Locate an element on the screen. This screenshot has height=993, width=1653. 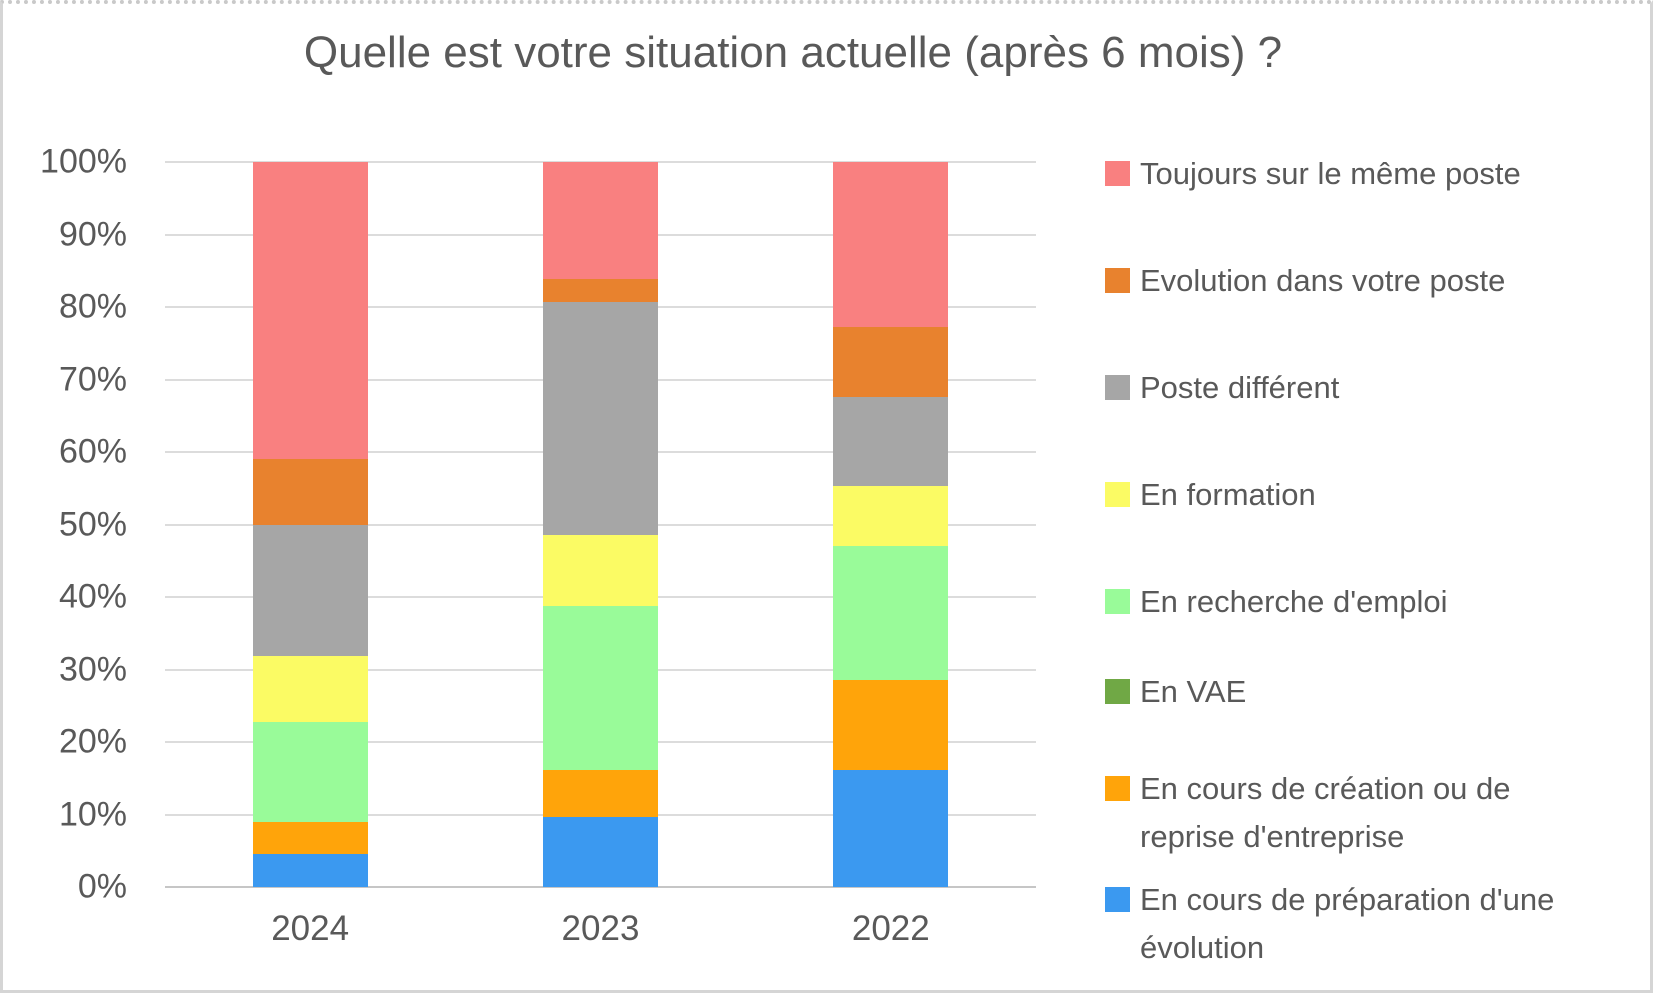
legend-label: En VAE is located at coordinates (1193, 691).